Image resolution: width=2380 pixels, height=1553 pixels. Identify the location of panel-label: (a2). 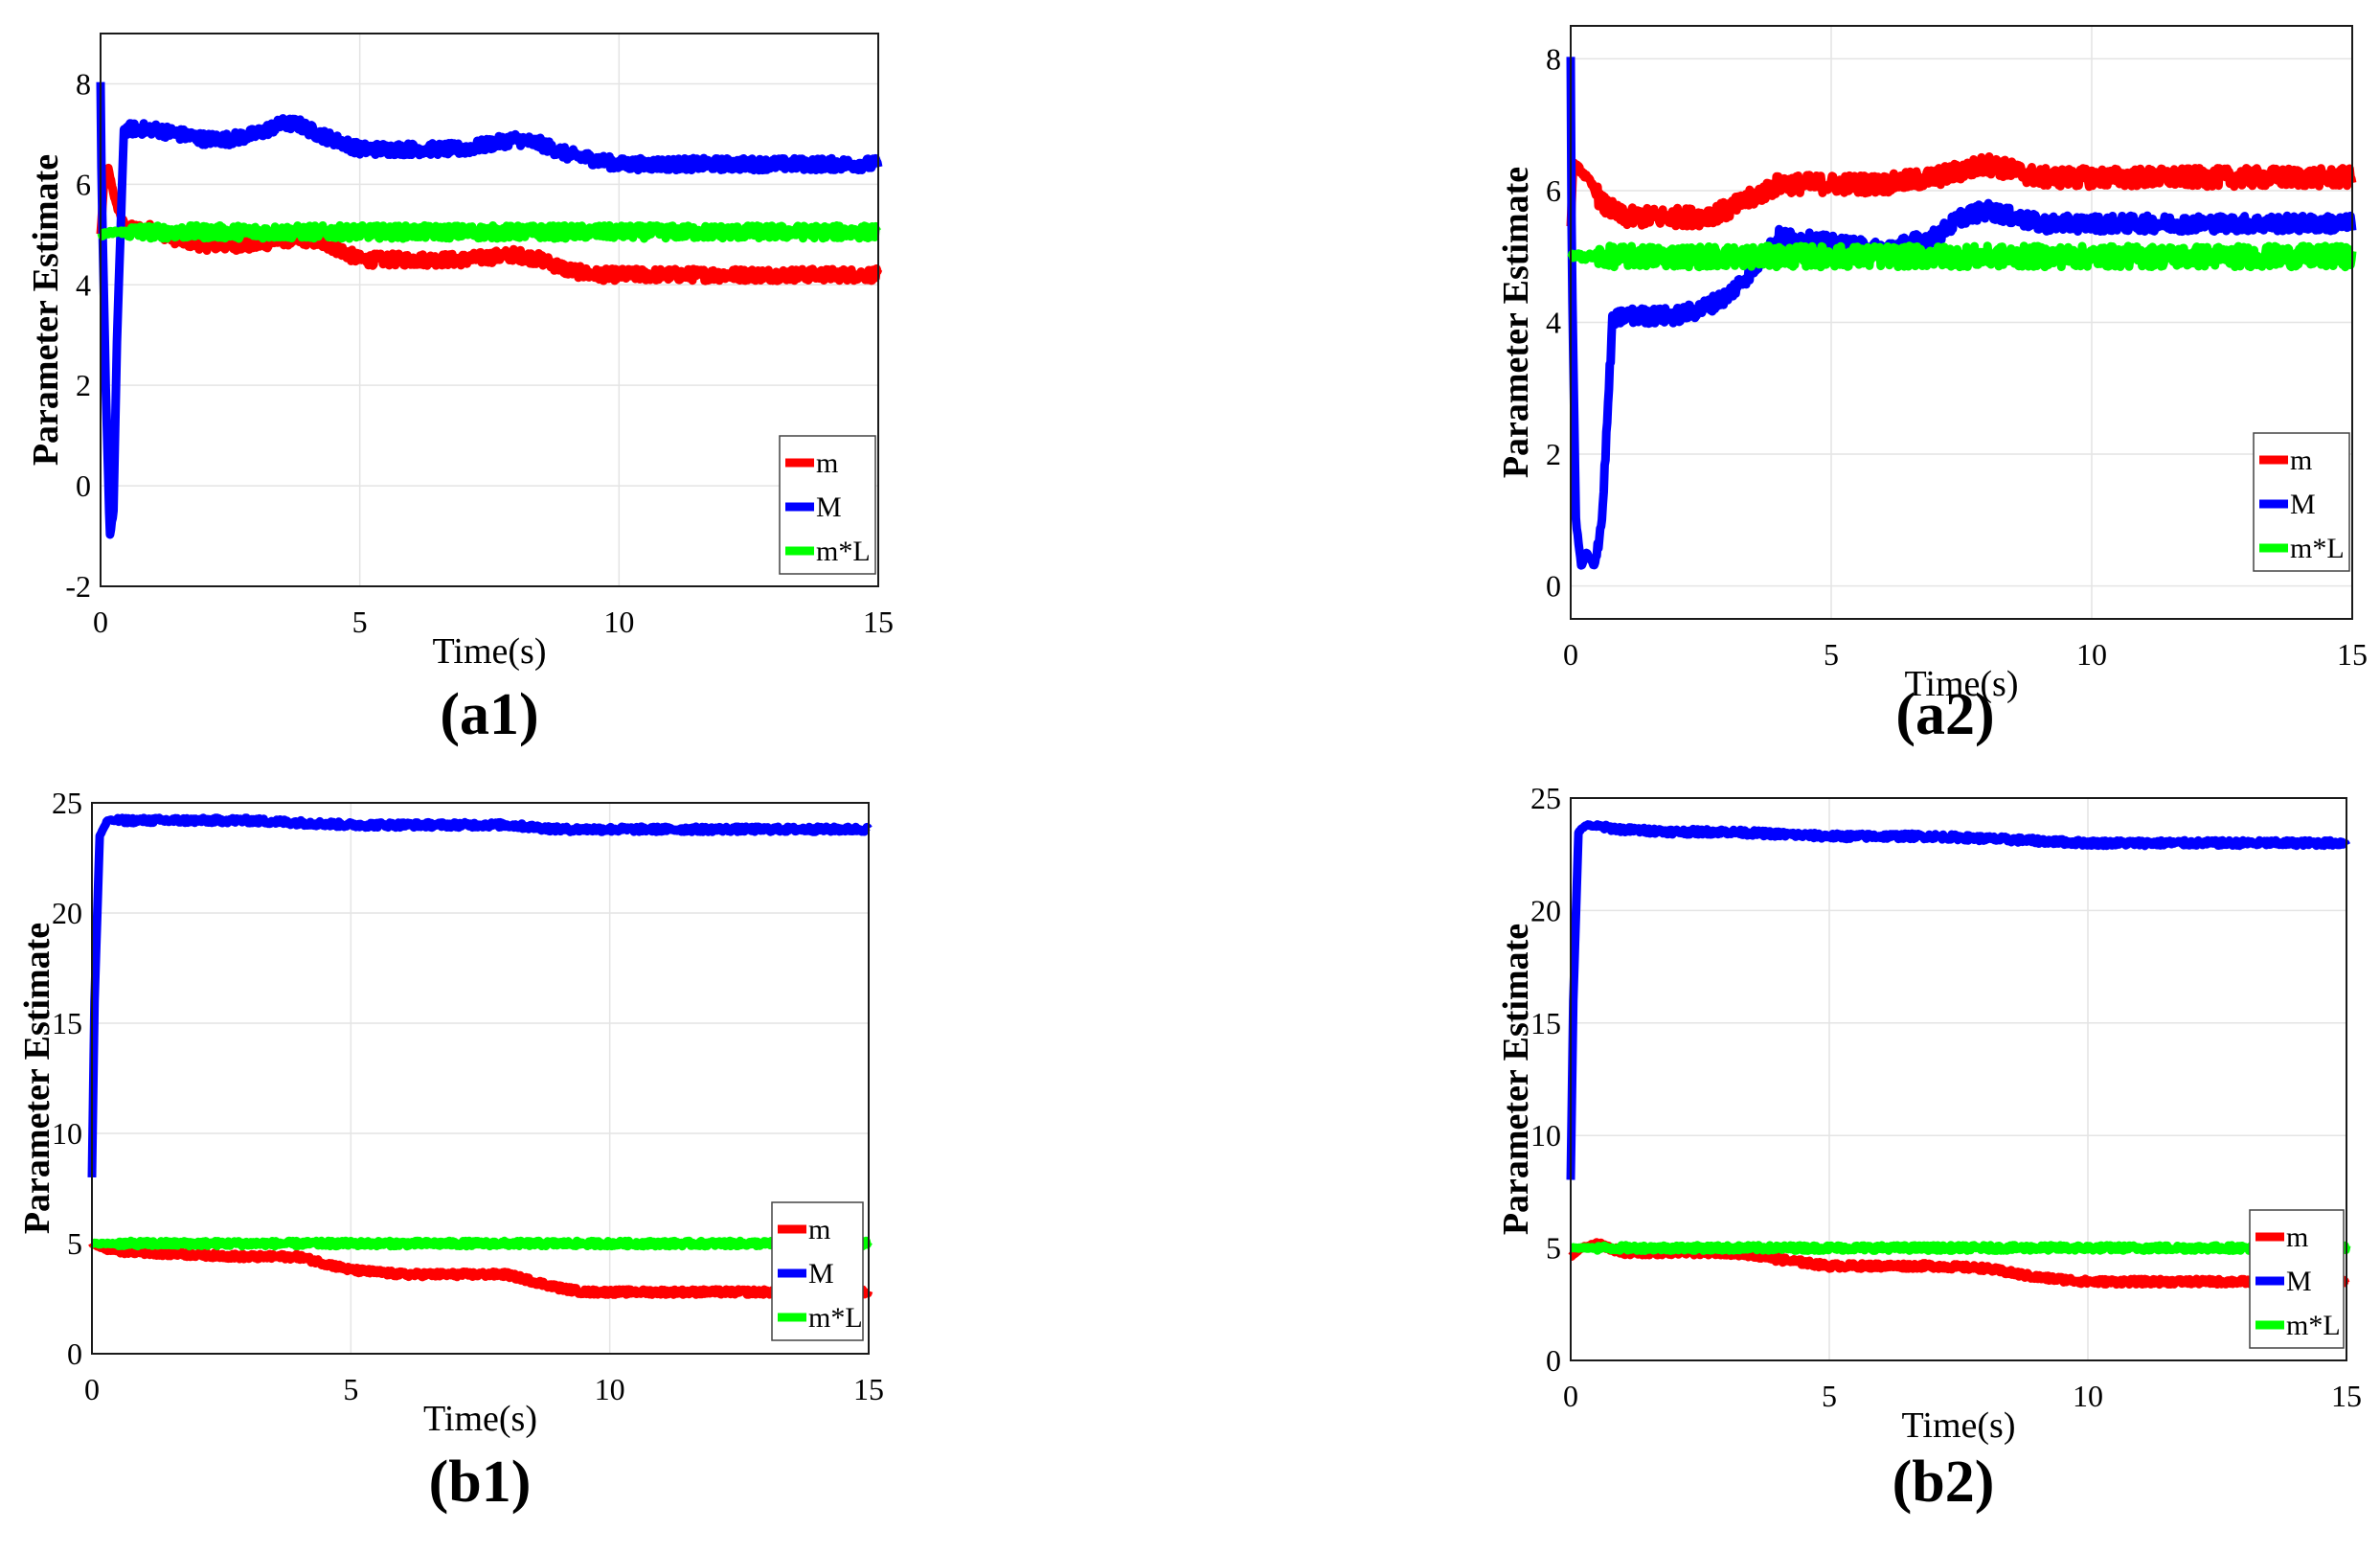
(1944, 714).